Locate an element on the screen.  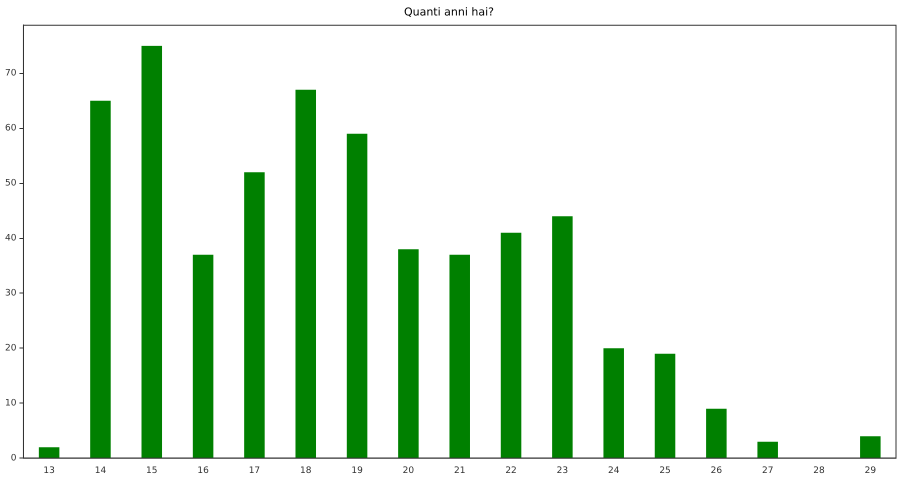
x-tick-label: 18 is located at coordinates (306, 471).